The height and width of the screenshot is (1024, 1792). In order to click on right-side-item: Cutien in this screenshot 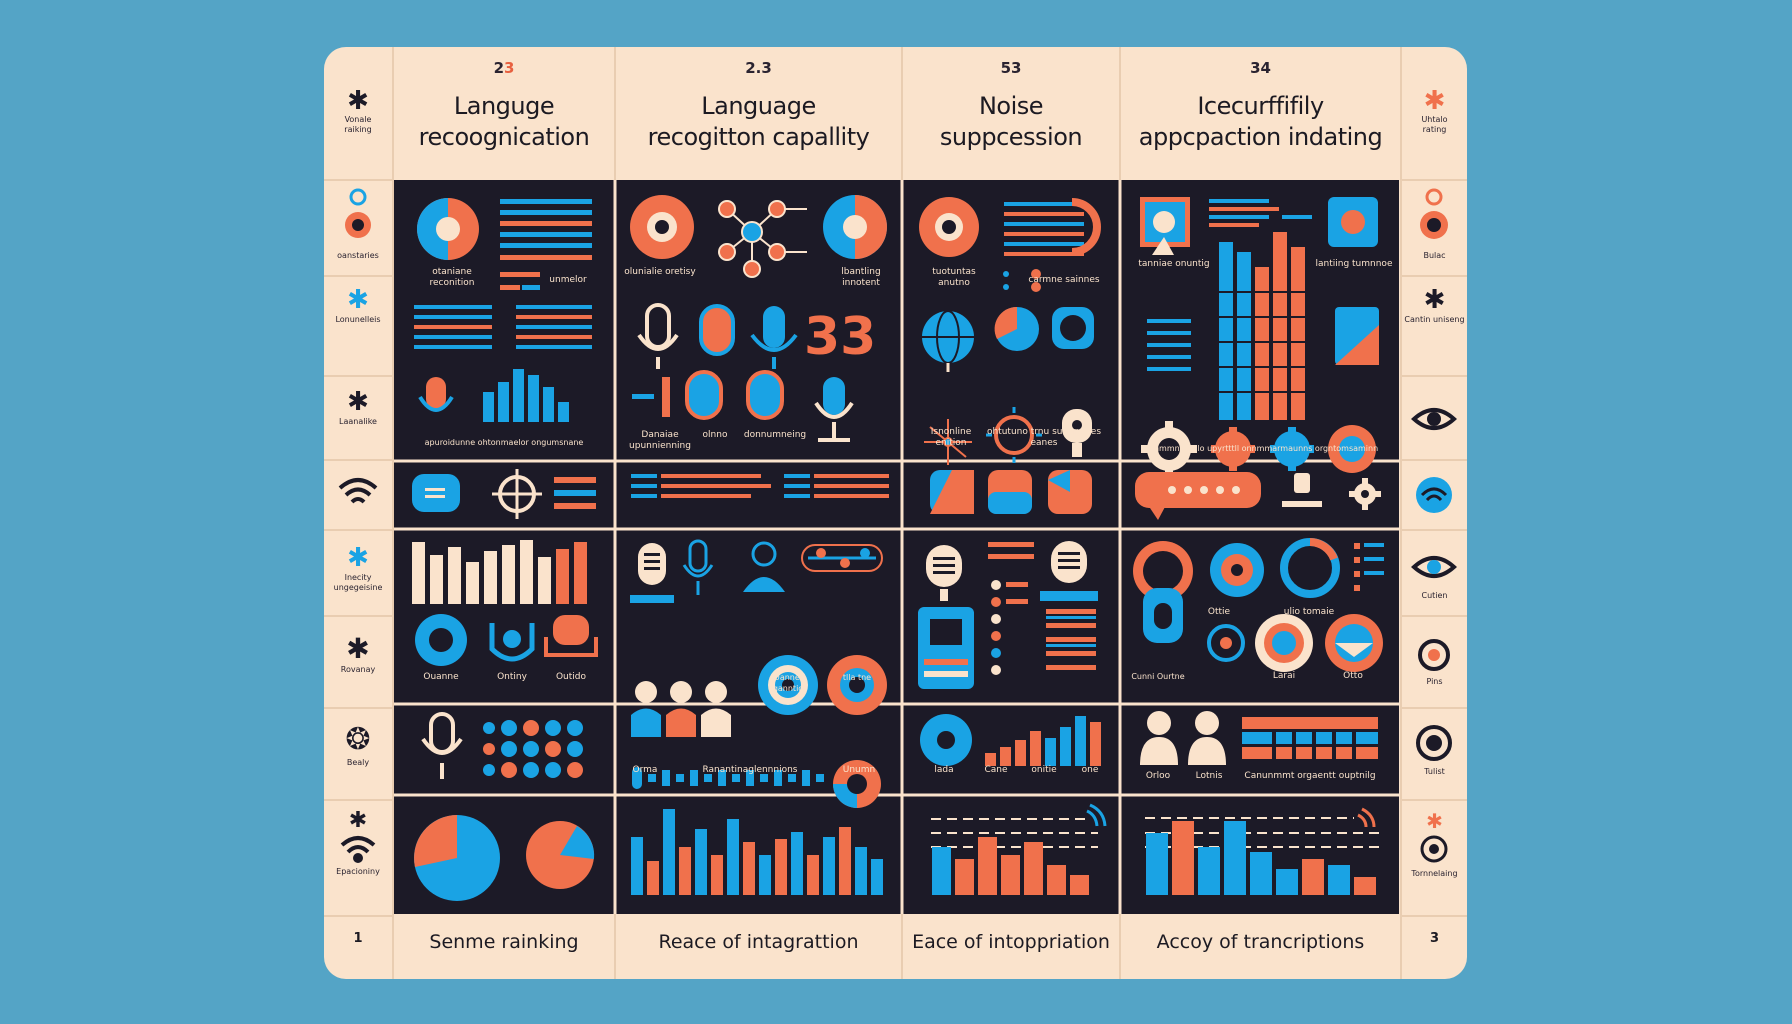, I will do `click(1434, 574)`.